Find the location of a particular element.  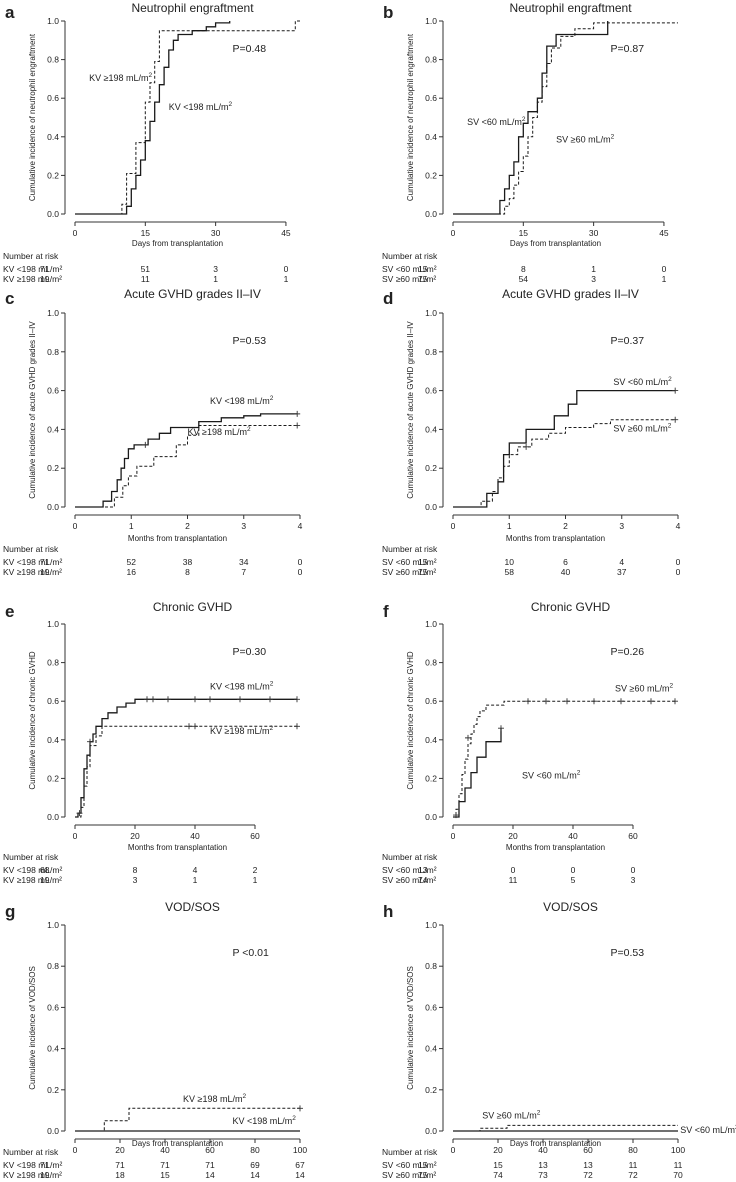

y-tick-label: 0.8 is located at coordinates (431, 663).